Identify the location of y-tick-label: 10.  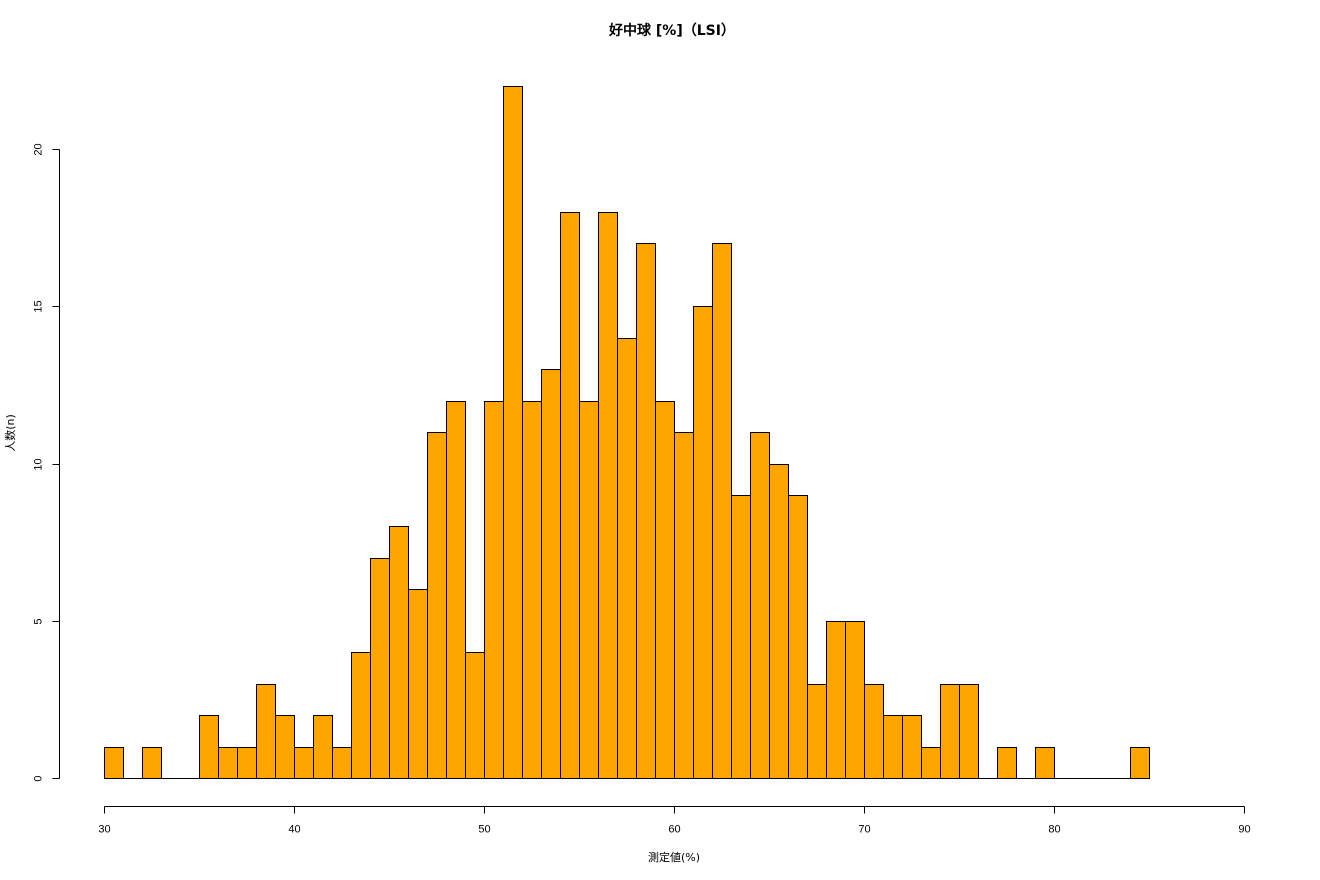
(39, 464).